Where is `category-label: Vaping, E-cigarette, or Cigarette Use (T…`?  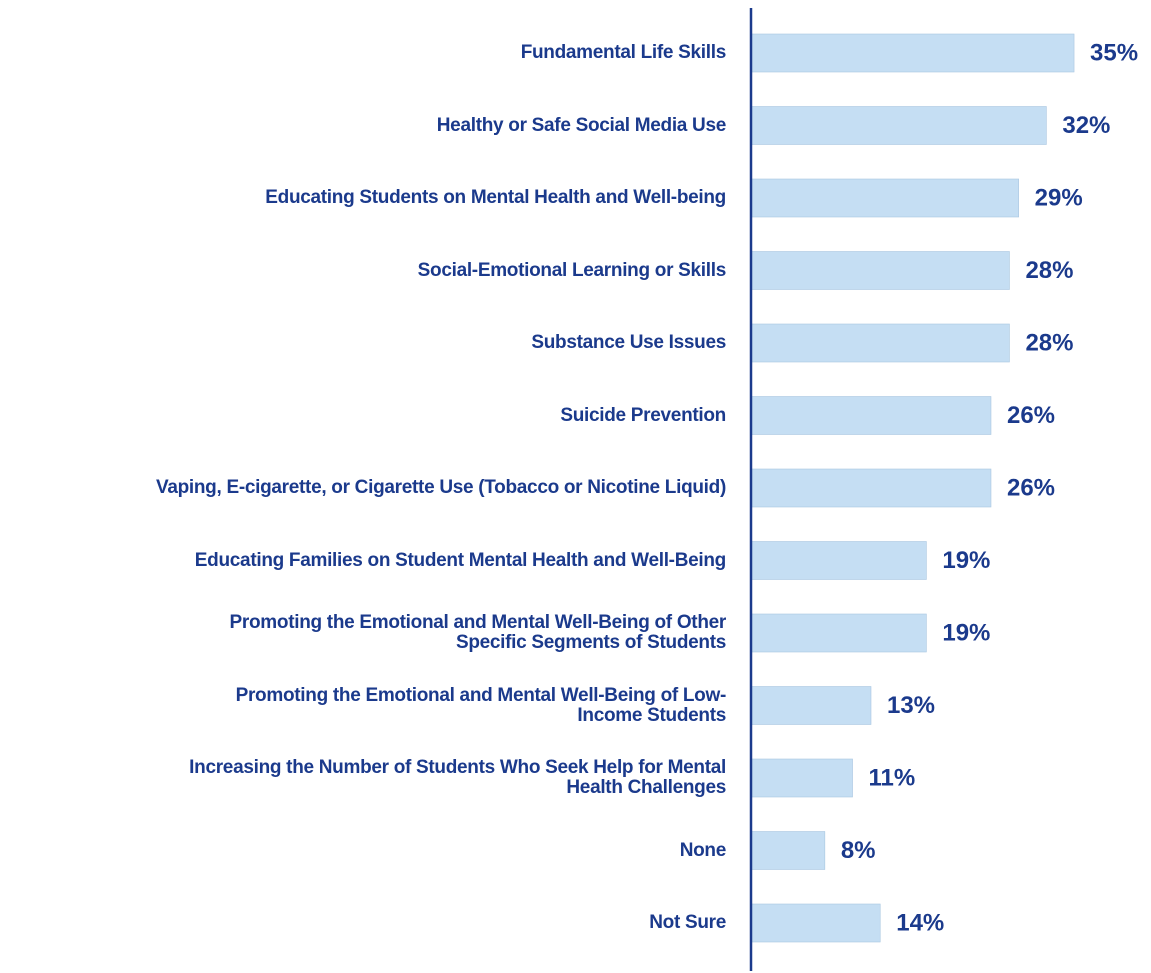 category-label: Vaping, E-cigarette, or Cigarette Use (T… is located at coordinates (441, 487).